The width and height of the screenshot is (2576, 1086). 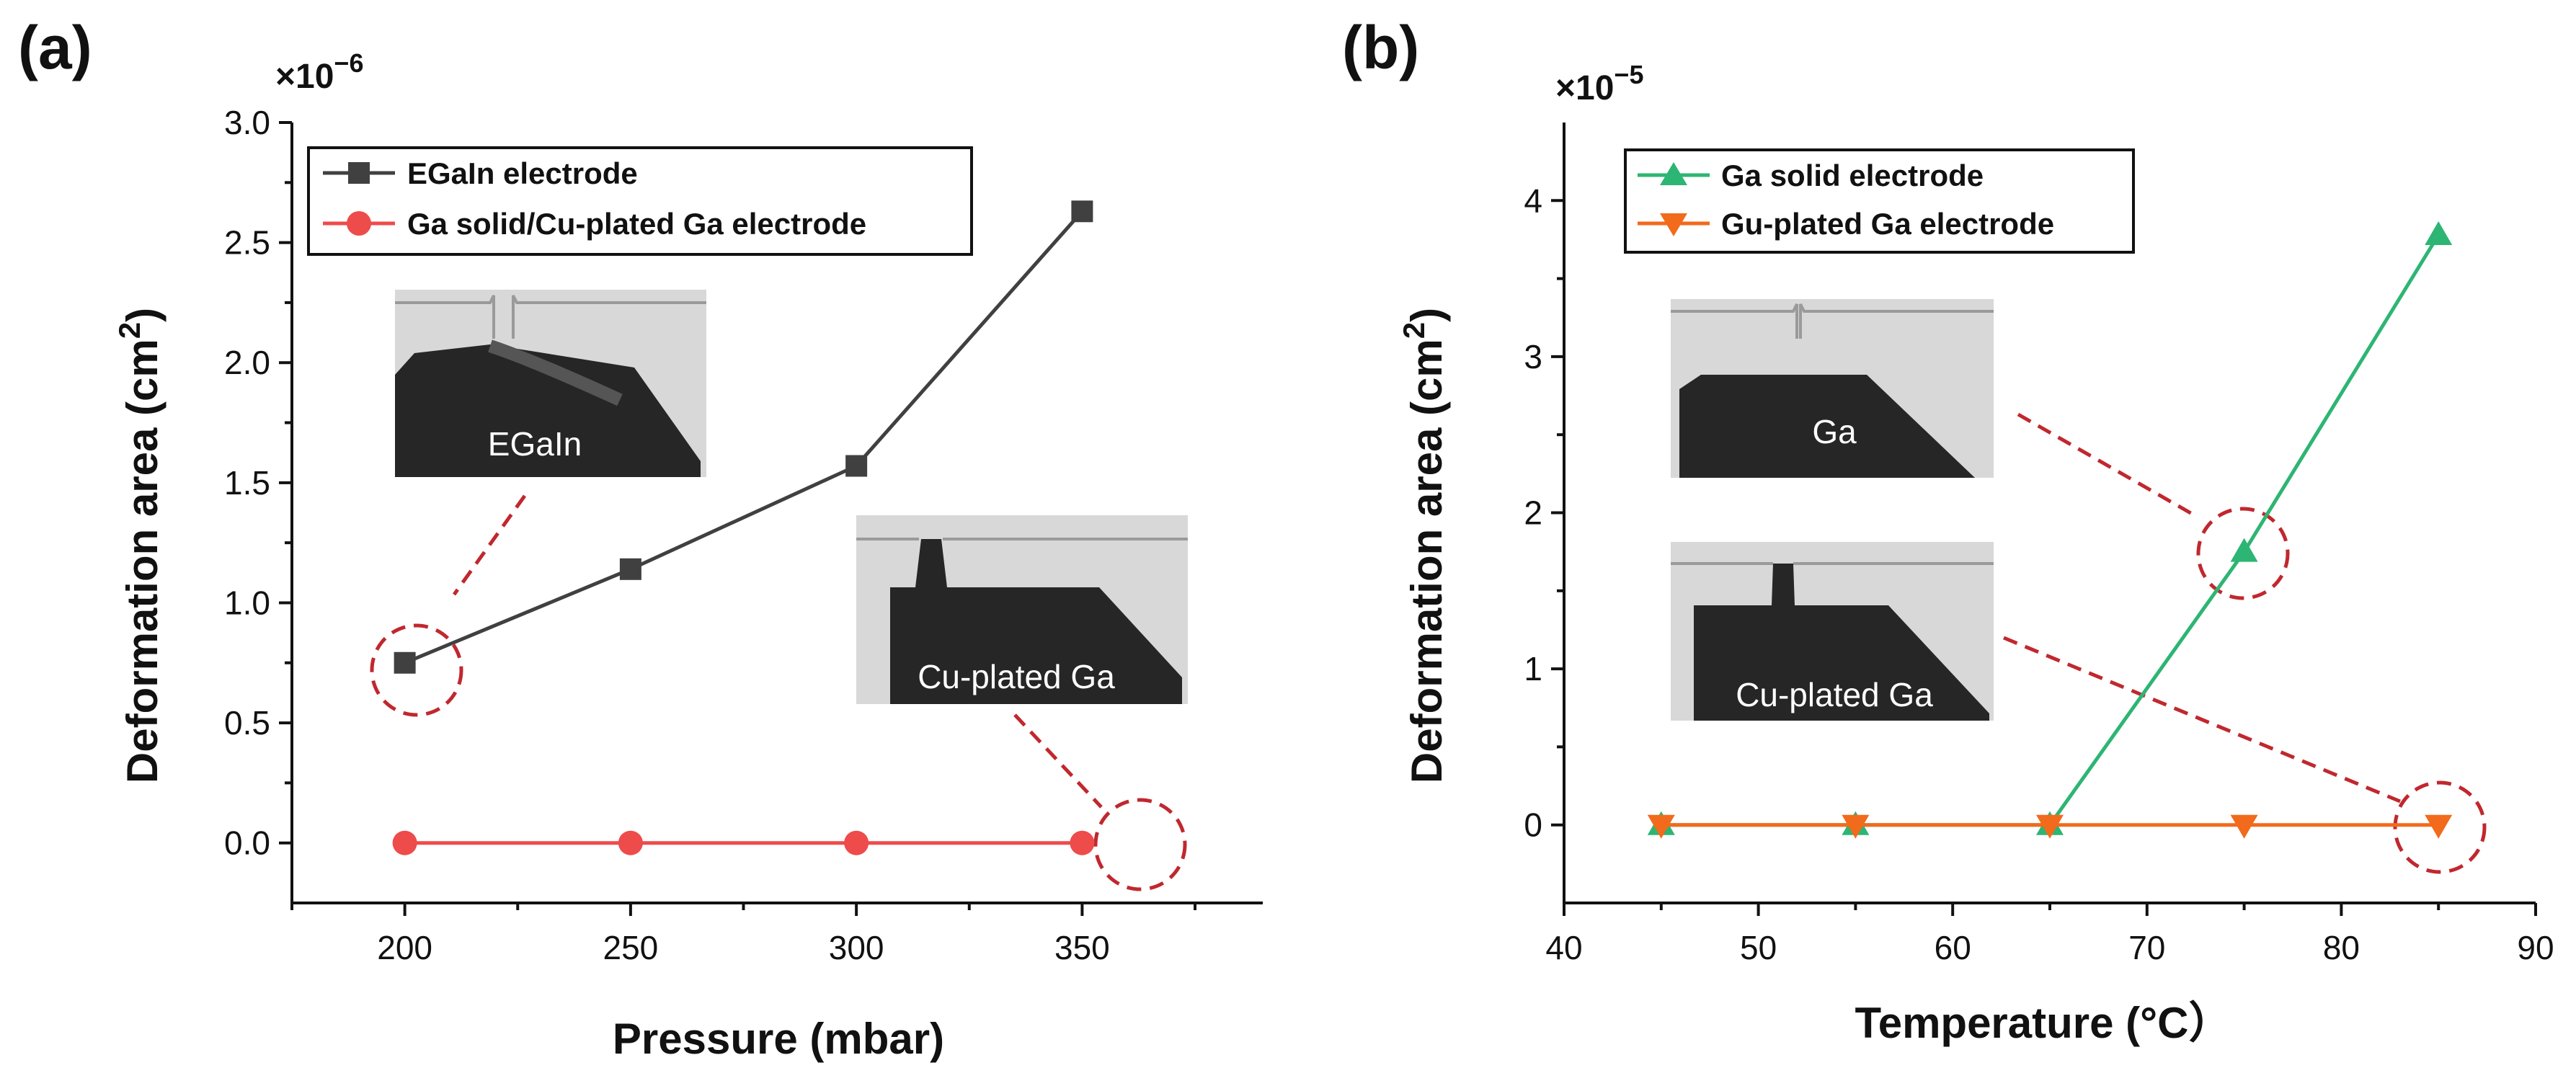 I want to click on panel-b-inset-cu-plated: Cu-plated Ga, so click(x=1833, y=631).